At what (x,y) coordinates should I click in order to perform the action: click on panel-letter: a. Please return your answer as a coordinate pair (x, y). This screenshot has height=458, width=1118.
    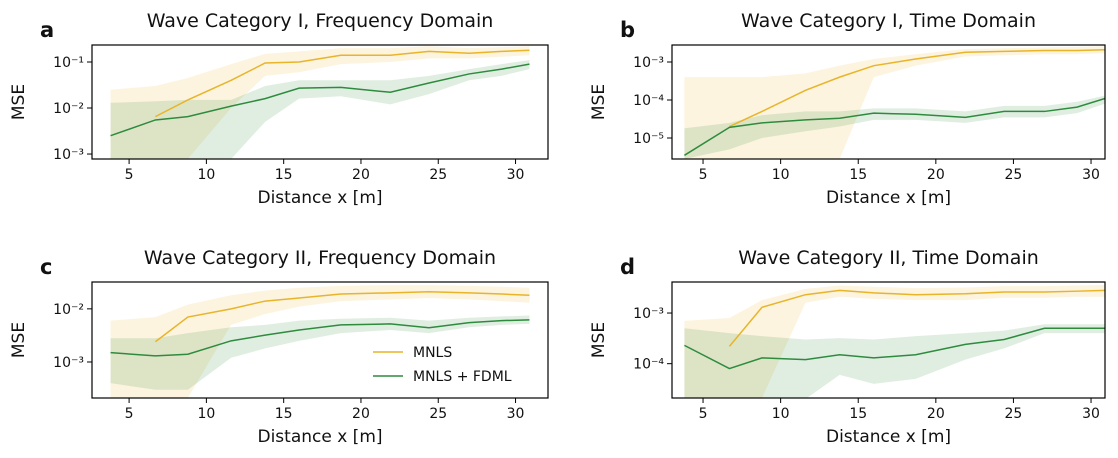
    Looking at the image, I should click on (47, 30).